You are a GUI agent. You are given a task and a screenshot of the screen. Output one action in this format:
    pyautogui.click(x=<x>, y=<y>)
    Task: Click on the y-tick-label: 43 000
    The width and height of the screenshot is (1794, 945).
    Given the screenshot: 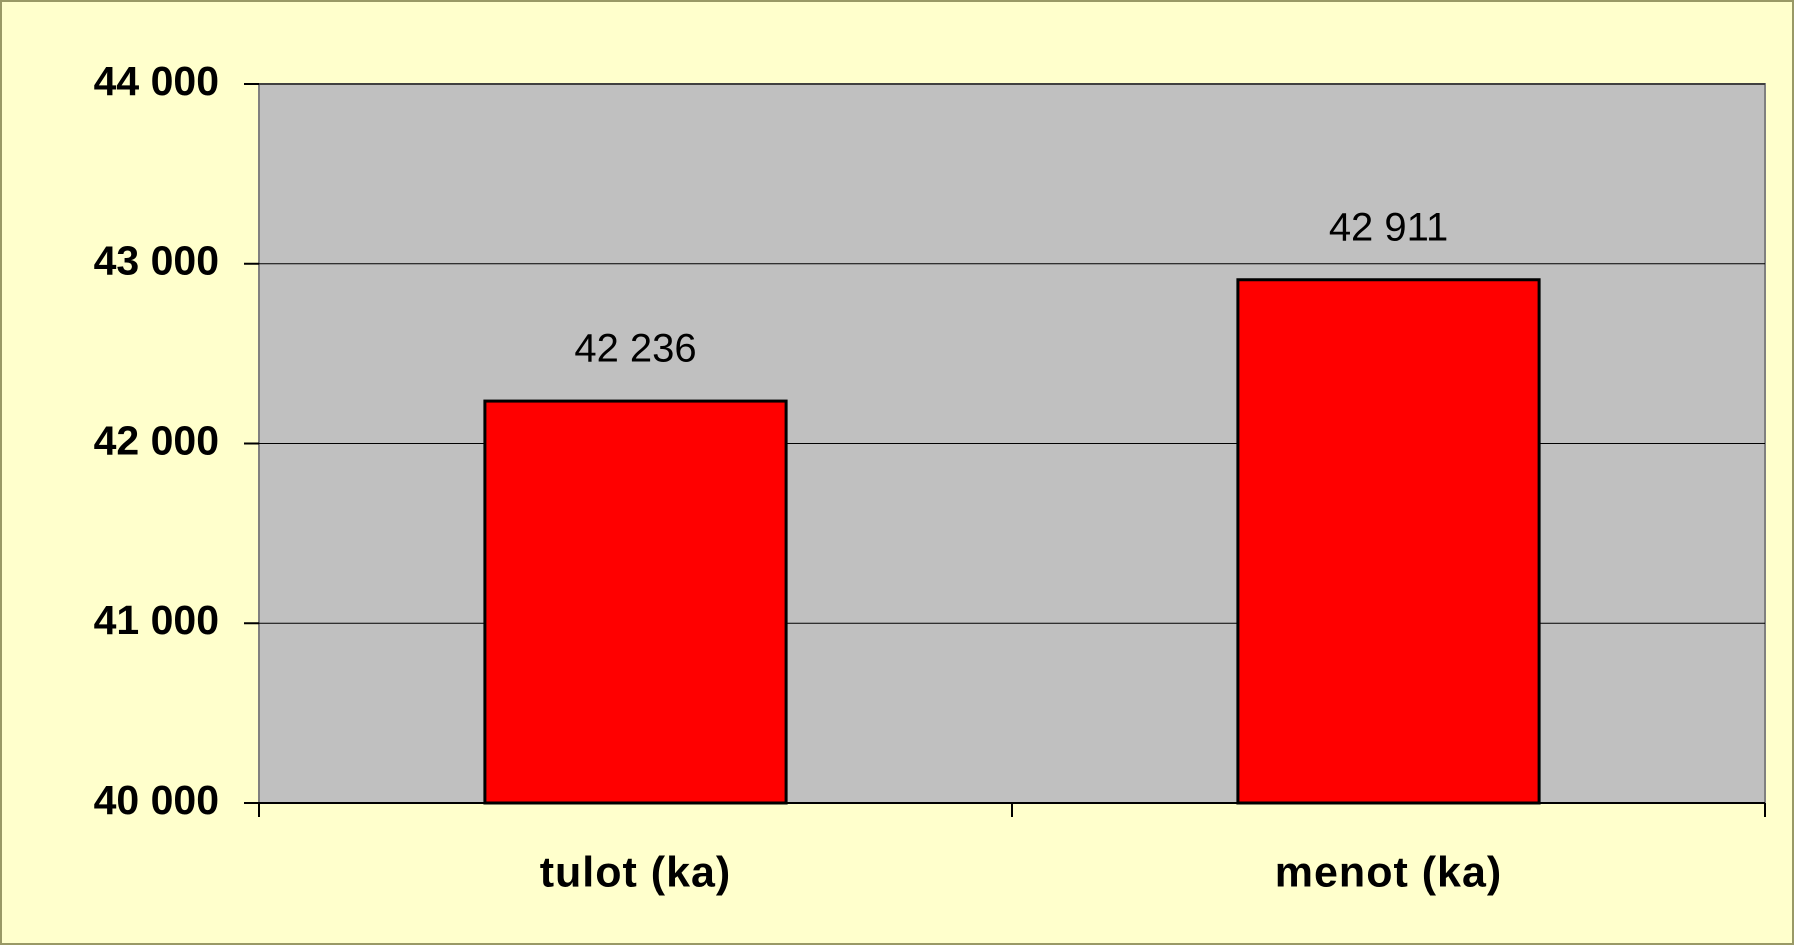 What is the action you would take?
    pyautogui.click(x=156, y=261)
    